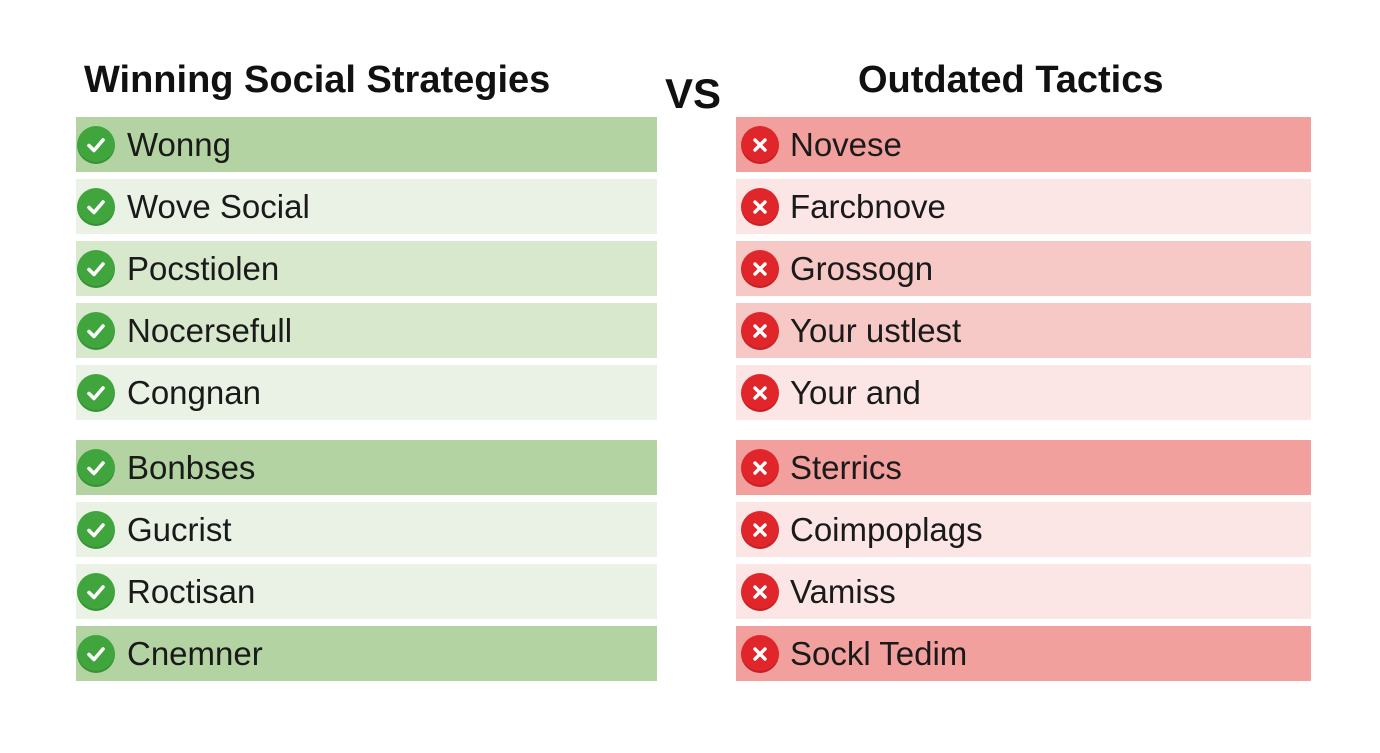 The image size is (1380, 753). What do you see at coordinates (366, 206) in the screenshot?
I see `strategy-row: Wove Social` at bounding box center [366, 206].